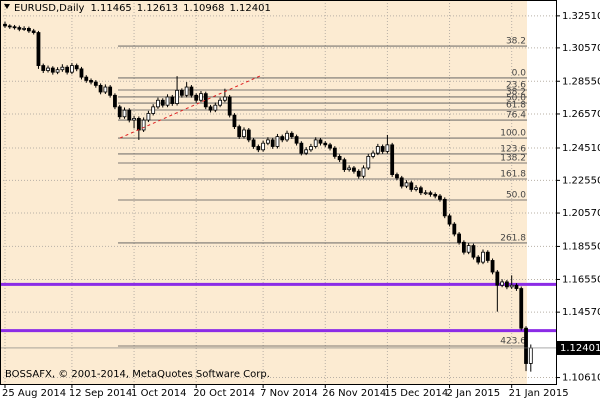 The width and height of the screenshot is (600, 400). What do you see at coordinates (513, 175) in the screenshot?
I see `fib-label: 161.8` at bounding box center [513, 175].